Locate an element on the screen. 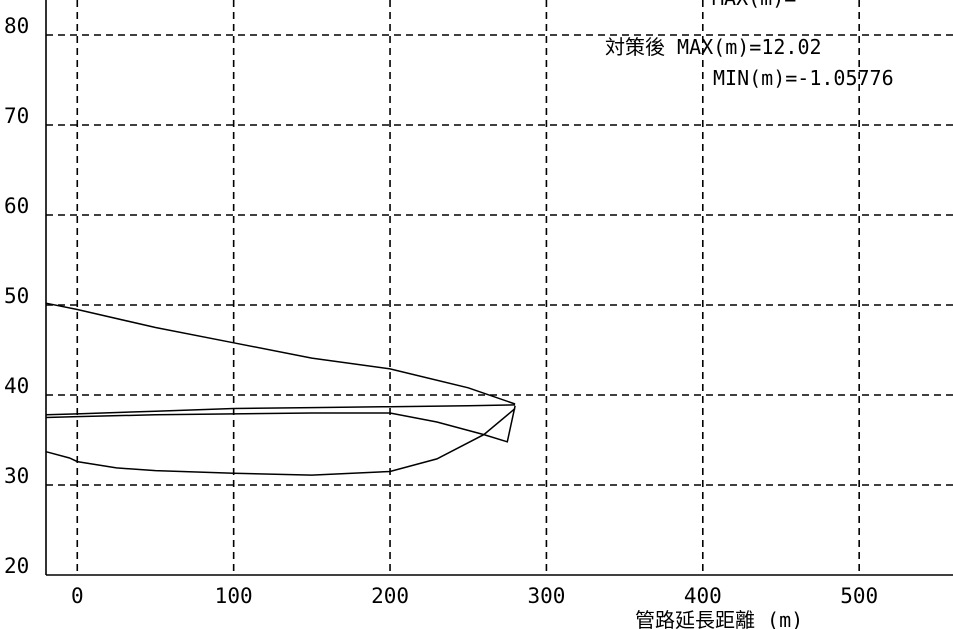 This screenshot has height=629, width=953. annotation-max: 対策後 MAX(m)=12.02 is located at coordinates (713, 47).